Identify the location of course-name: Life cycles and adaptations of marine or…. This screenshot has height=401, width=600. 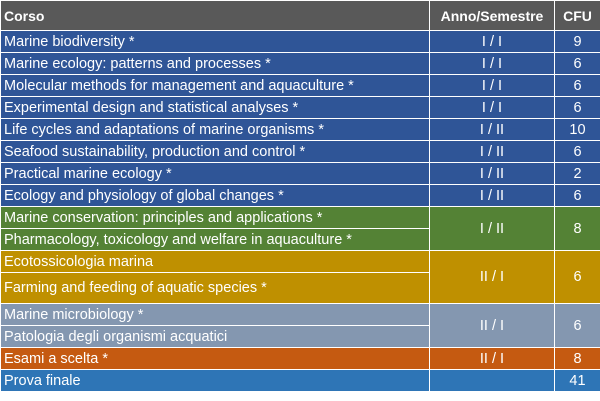
(215, 129).